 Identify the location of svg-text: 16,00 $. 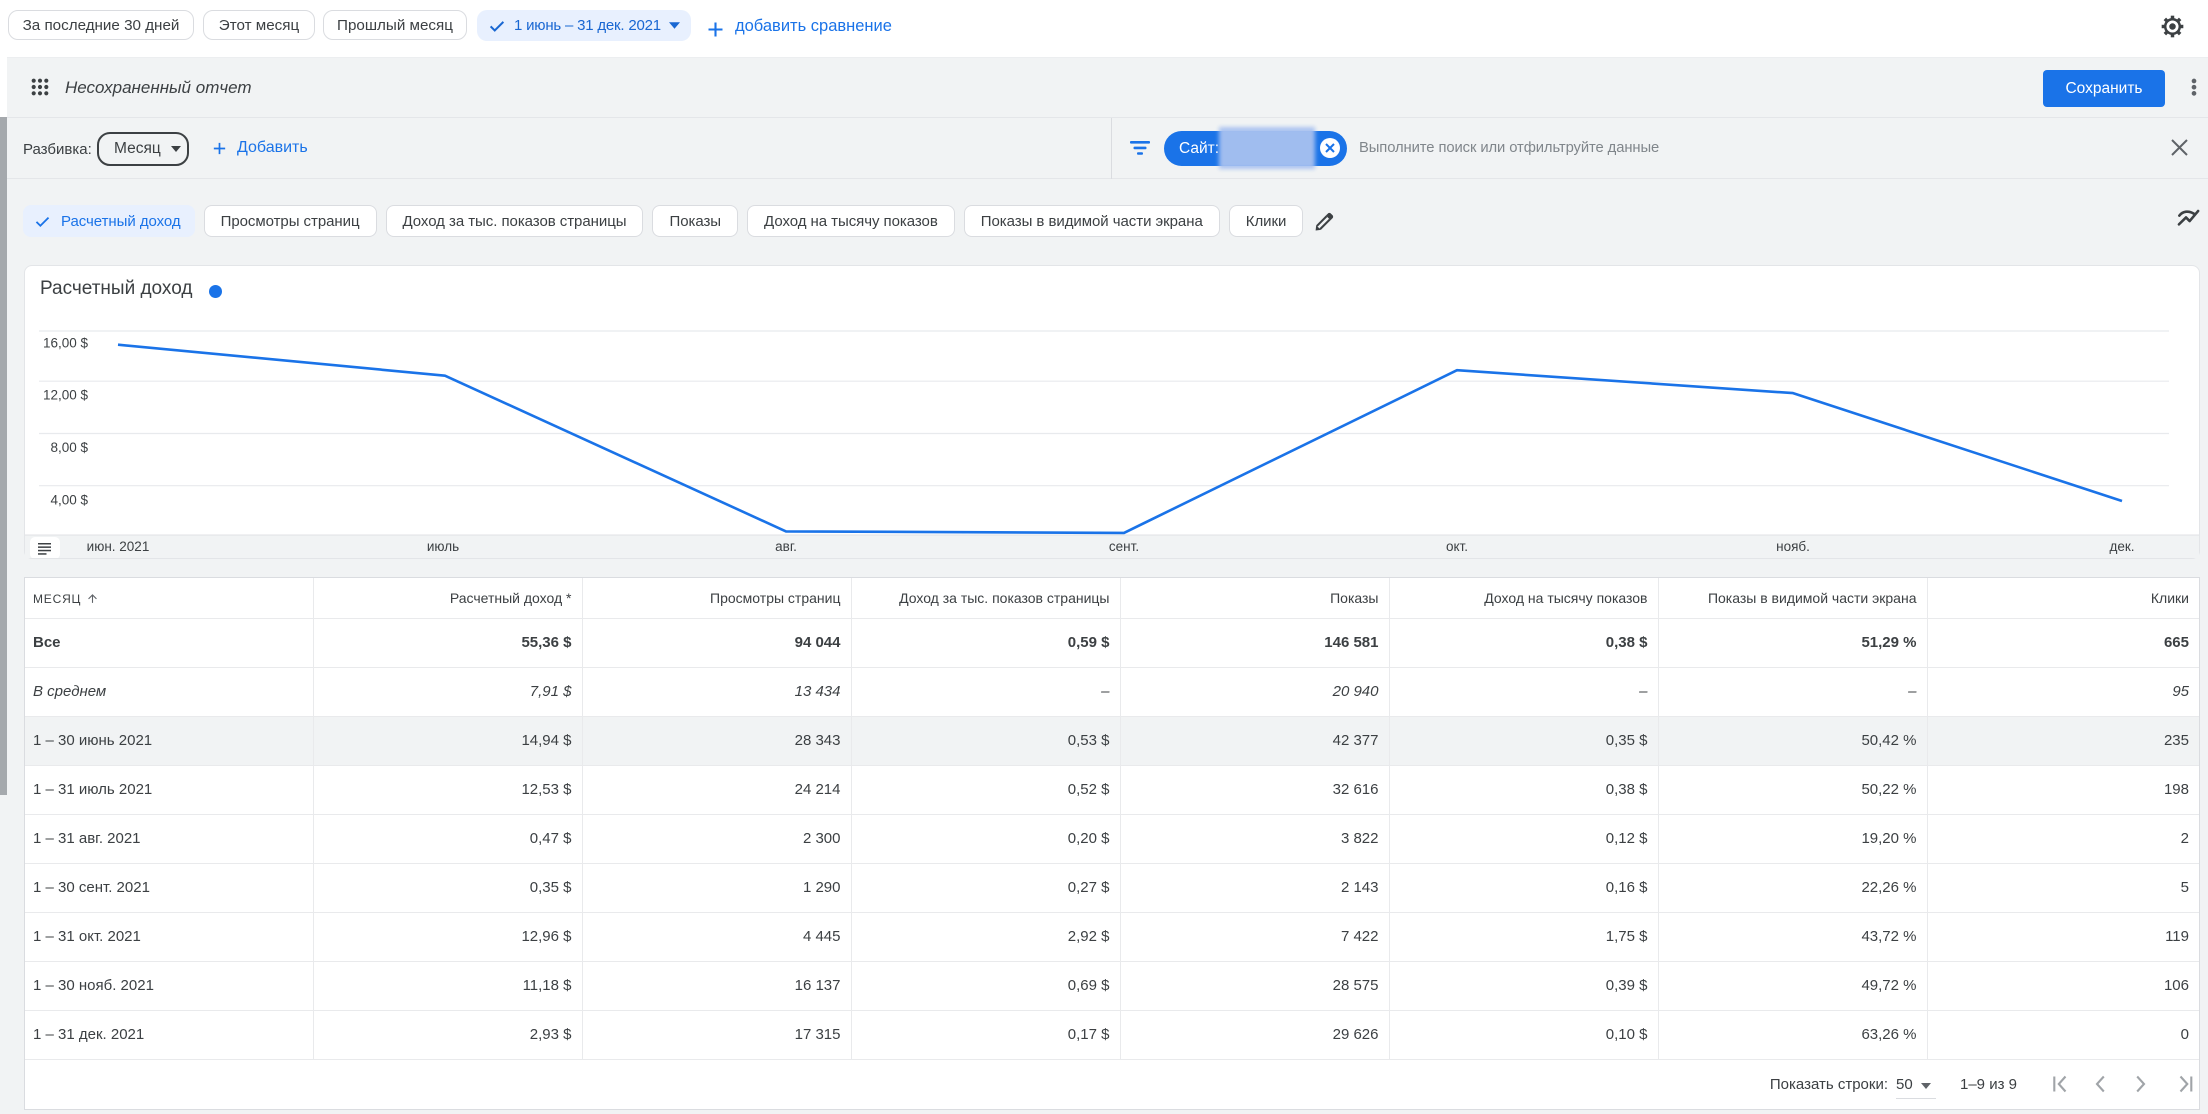
(66, 343).